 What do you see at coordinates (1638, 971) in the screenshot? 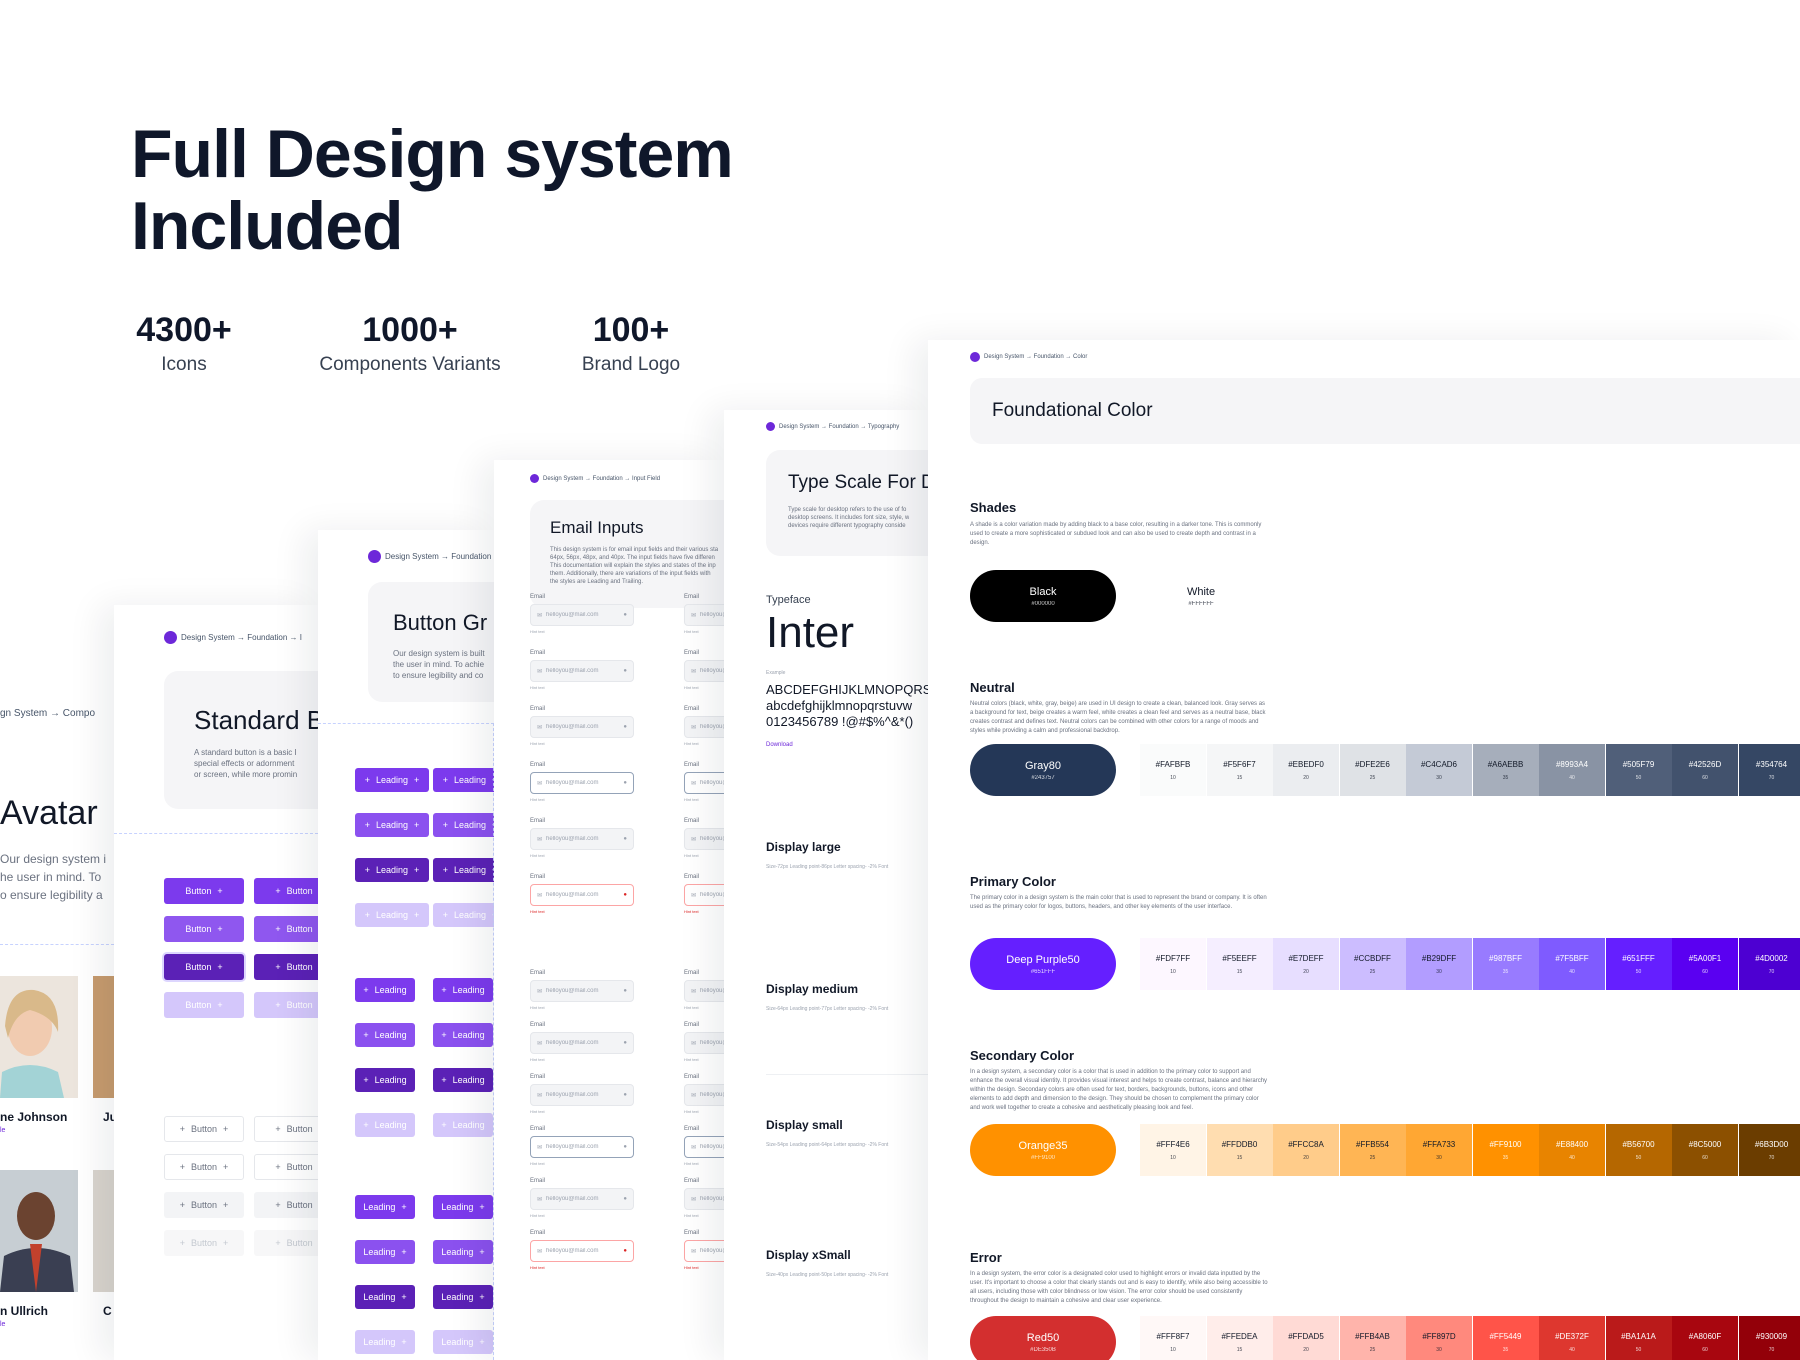
I see `swatch-step: 50` at bounding box center [1638, 971].